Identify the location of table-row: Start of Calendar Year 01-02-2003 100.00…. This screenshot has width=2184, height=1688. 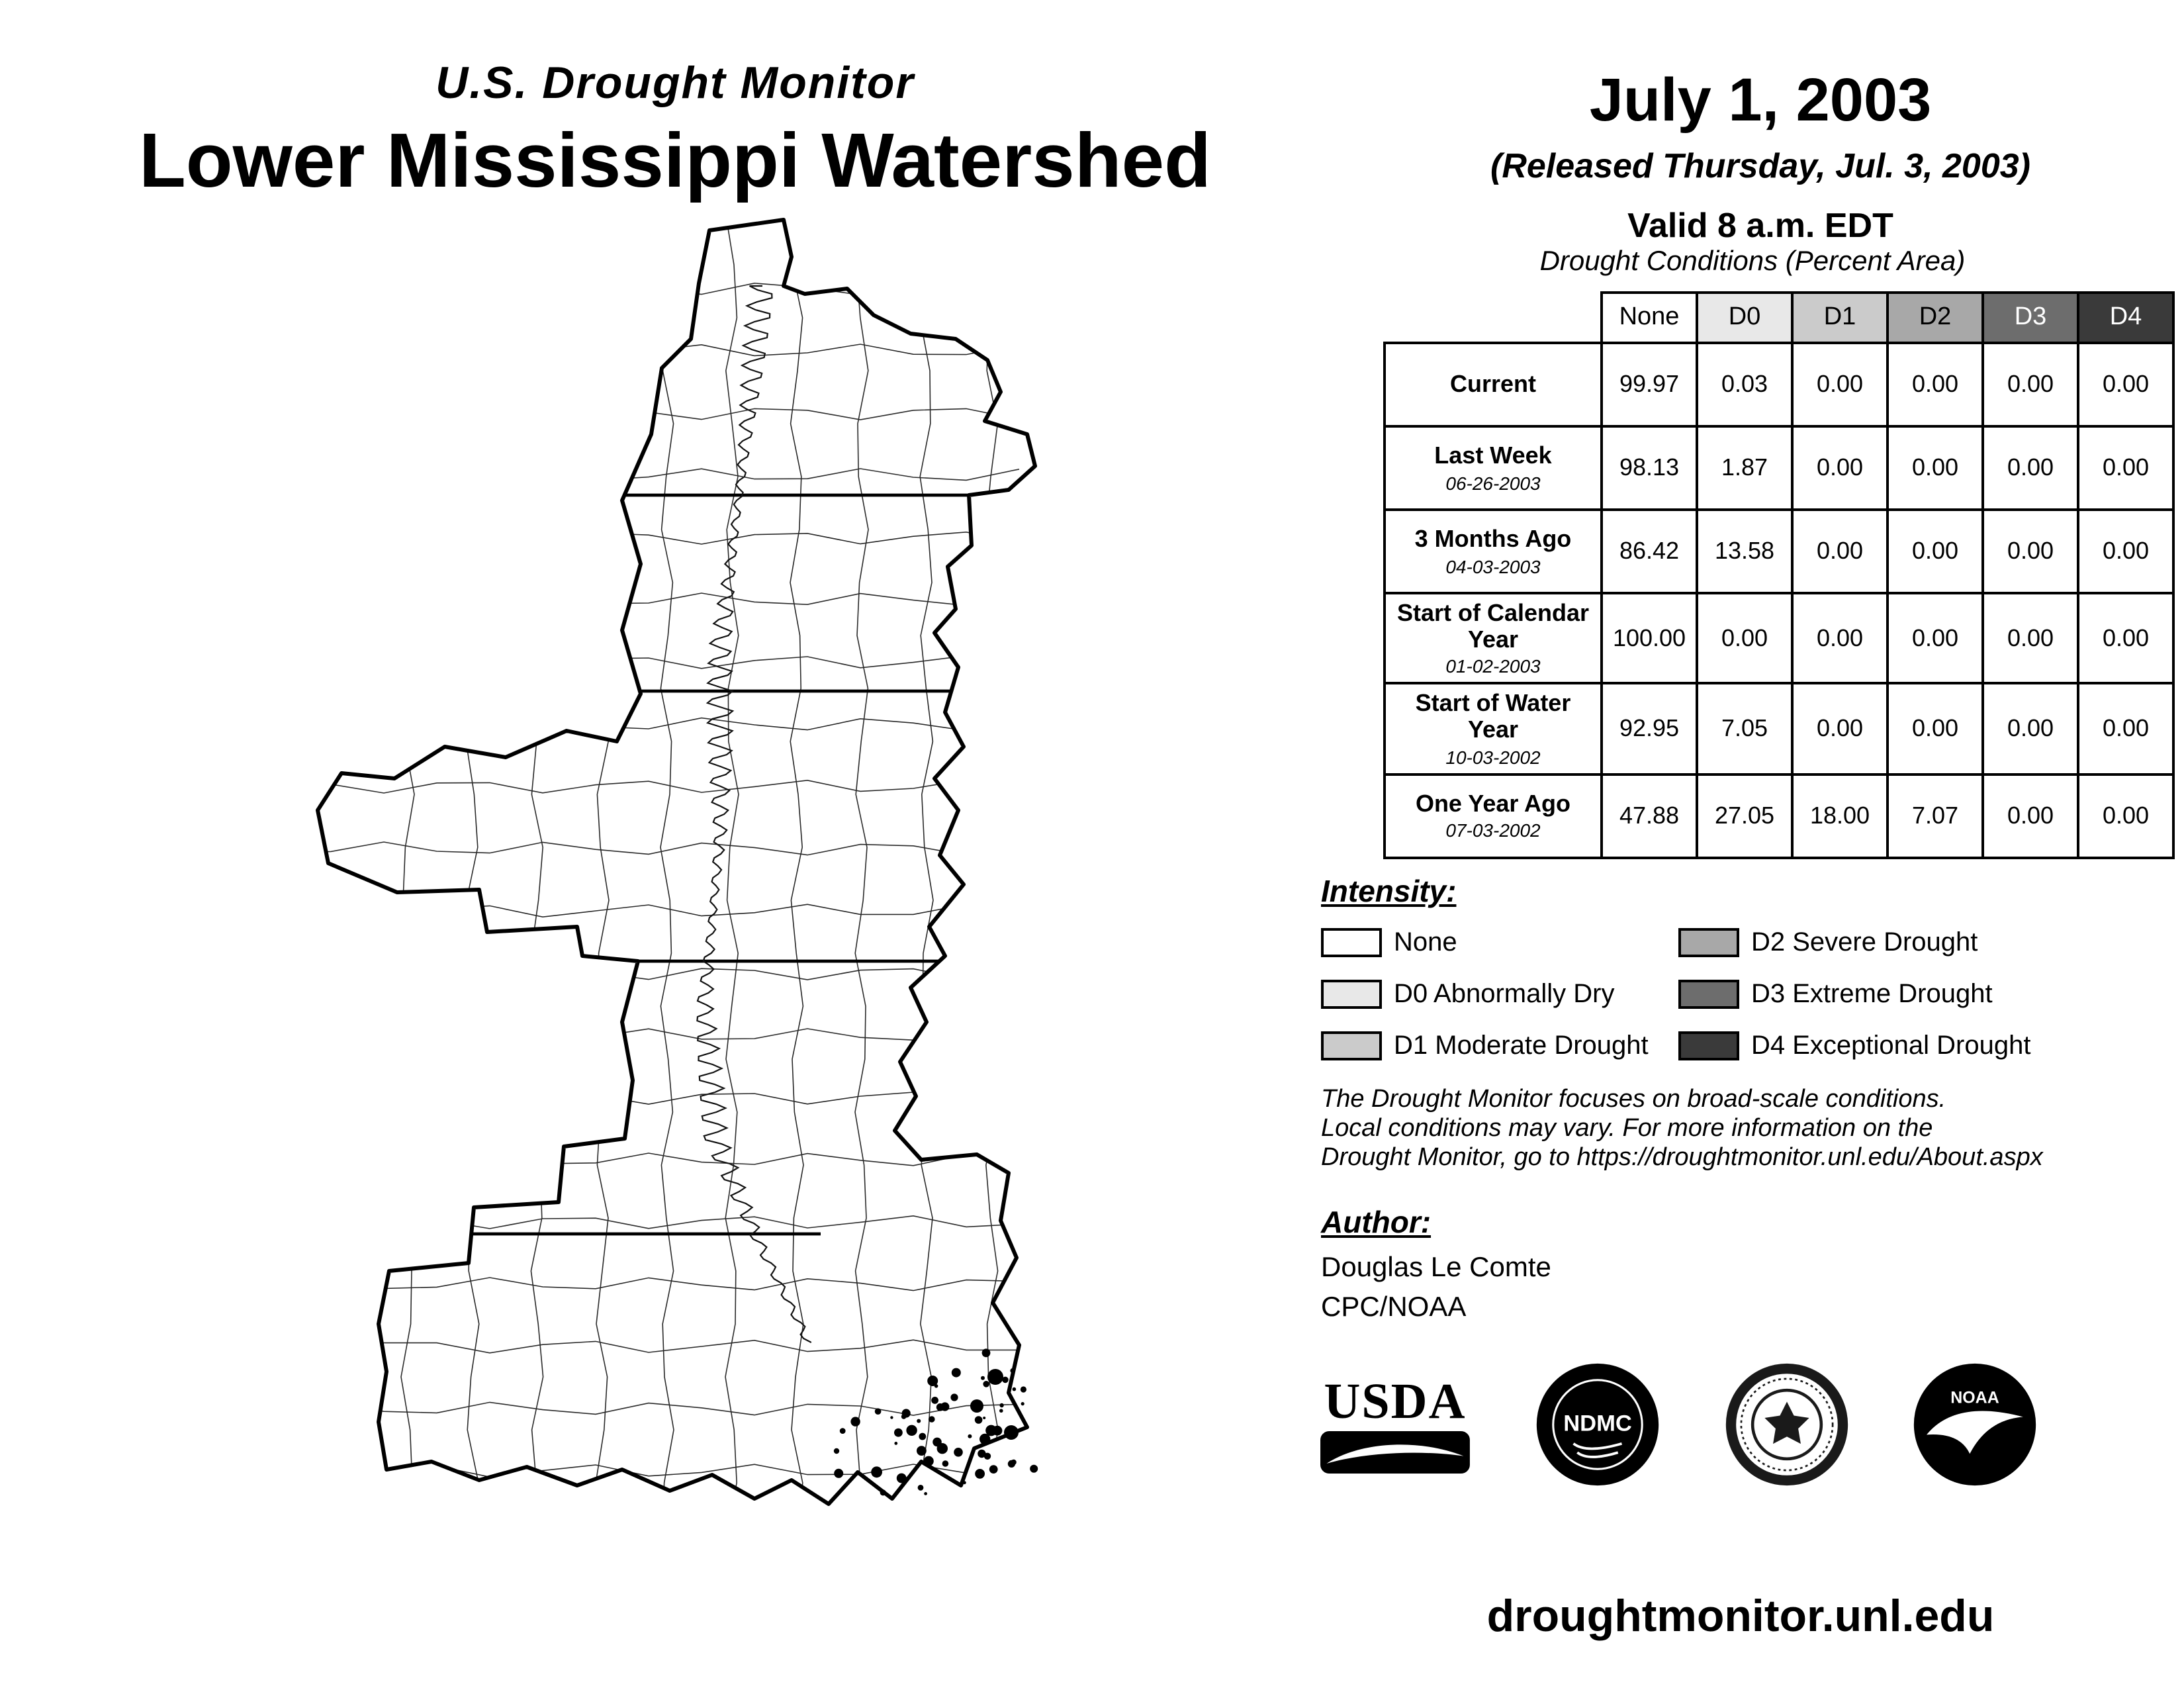
(1779, 638).